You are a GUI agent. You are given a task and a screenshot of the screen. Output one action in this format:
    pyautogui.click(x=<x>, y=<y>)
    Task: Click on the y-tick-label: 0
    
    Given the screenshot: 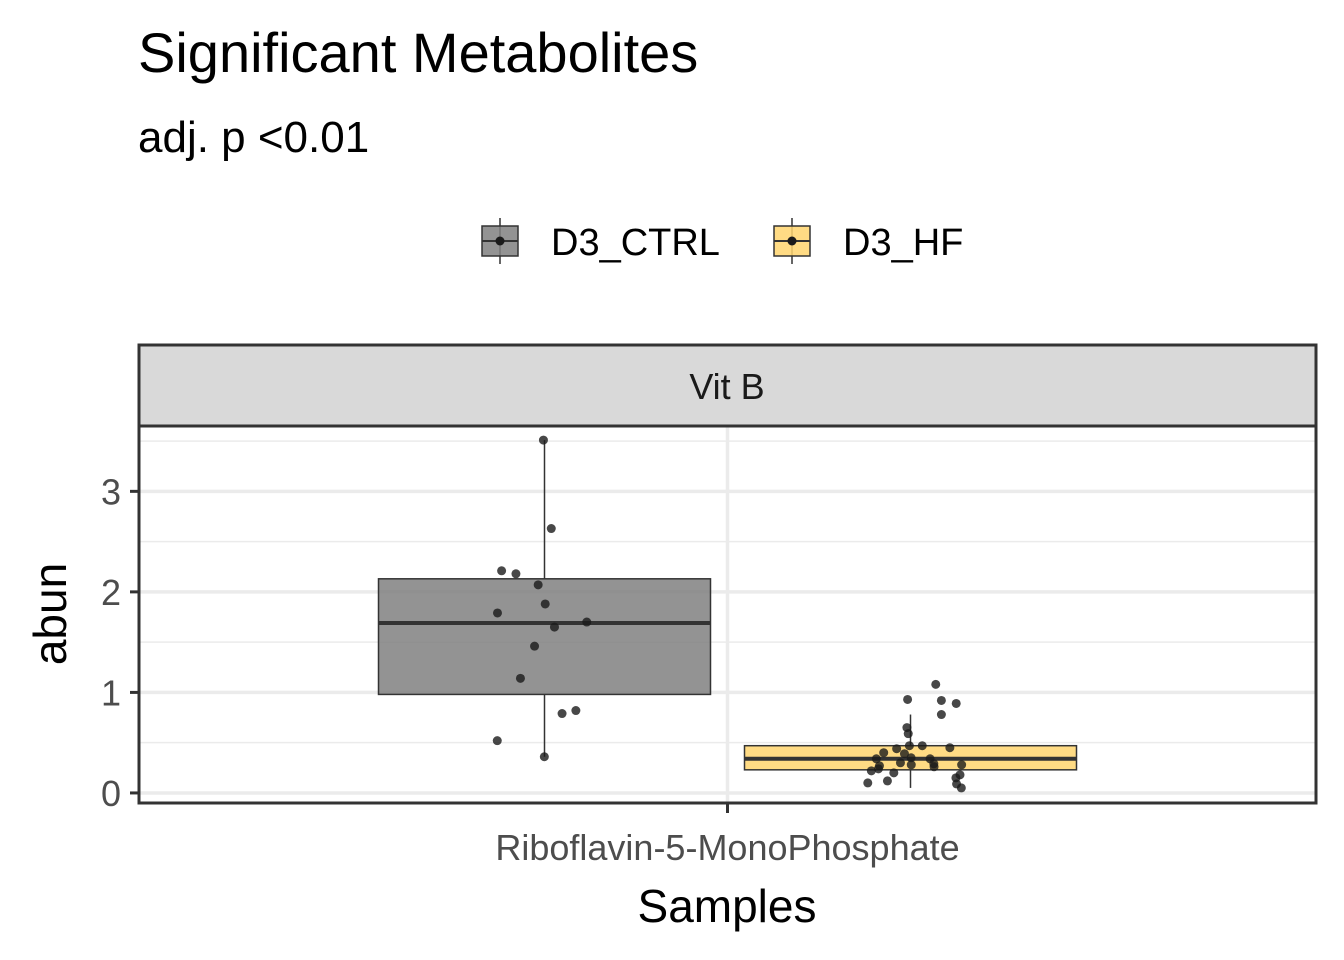 What is the action you would take?
    pyautogui.click(x=111, y=793)
    